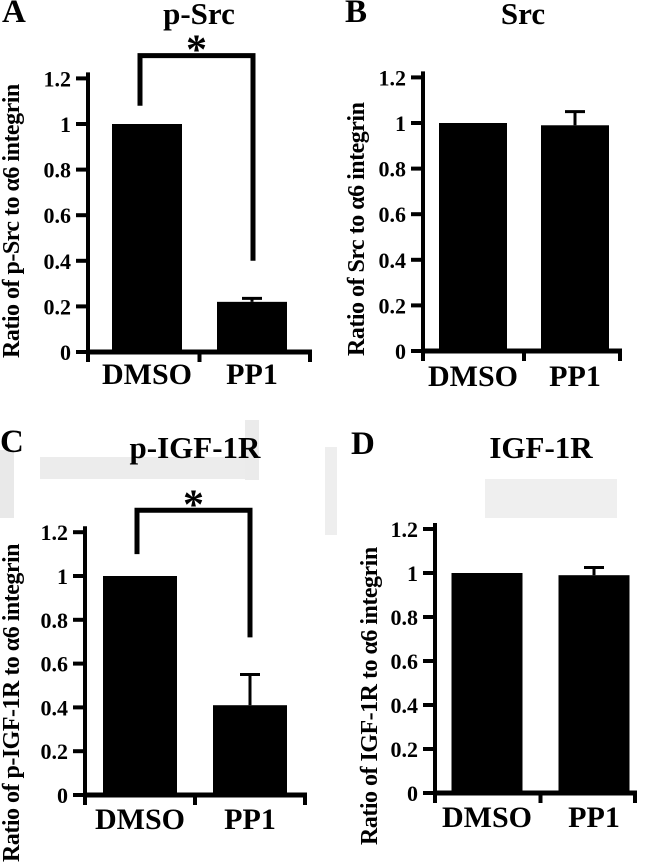 This screenshot has height=865, width=650. Describe the element at coordinates (523, 15) in the screenshot. I see `chart-title: Src` at that location.